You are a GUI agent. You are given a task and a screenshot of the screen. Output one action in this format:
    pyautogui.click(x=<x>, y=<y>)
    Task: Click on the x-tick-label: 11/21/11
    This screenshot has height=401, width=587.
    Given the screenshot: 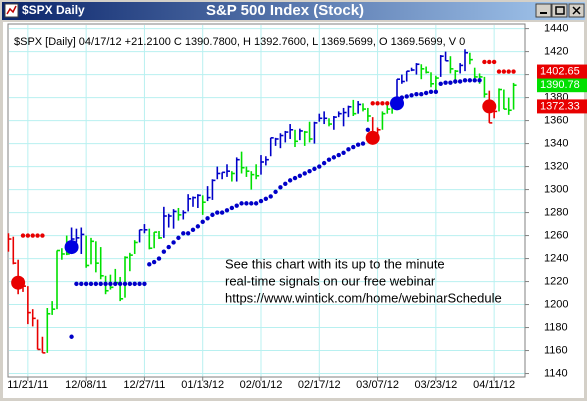 What is the action you would take?
    pyautogui.click(x=27, y=385)
    